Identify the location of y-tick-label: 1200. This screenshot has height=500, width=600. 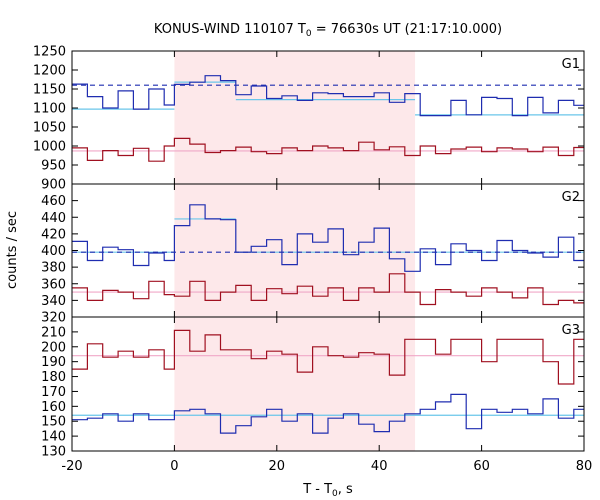
(49, 71).